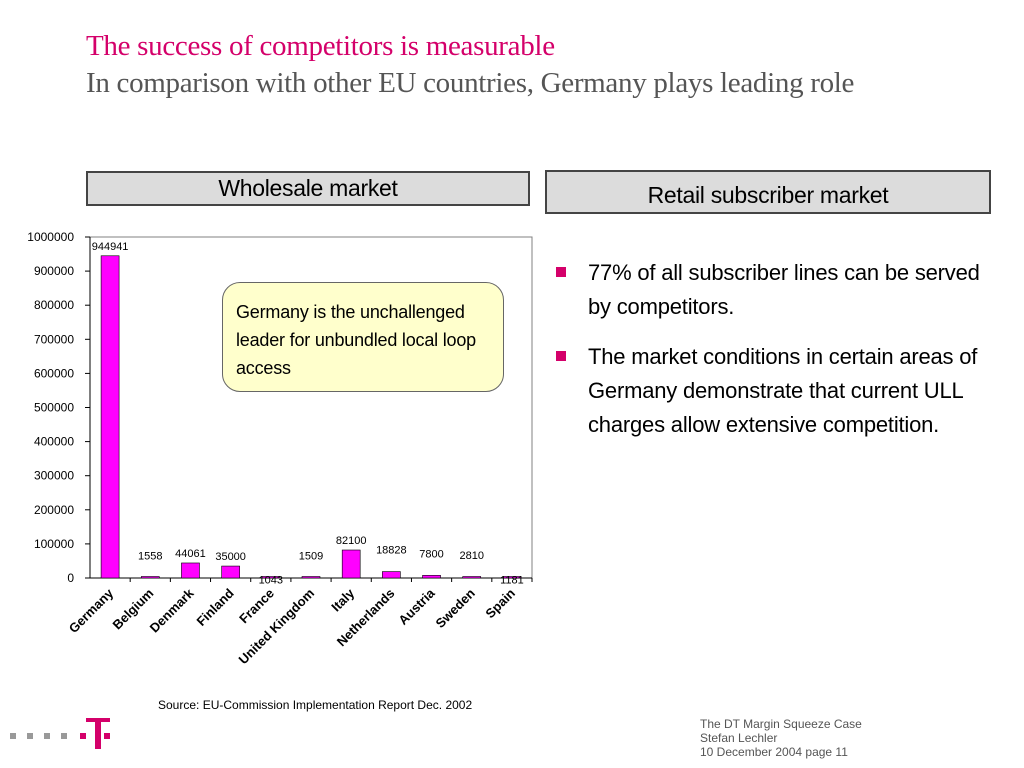  What do you see at coordinates (110, 417) in the screenshot?
I see `bar-germany` at bounding box center [110, 417].